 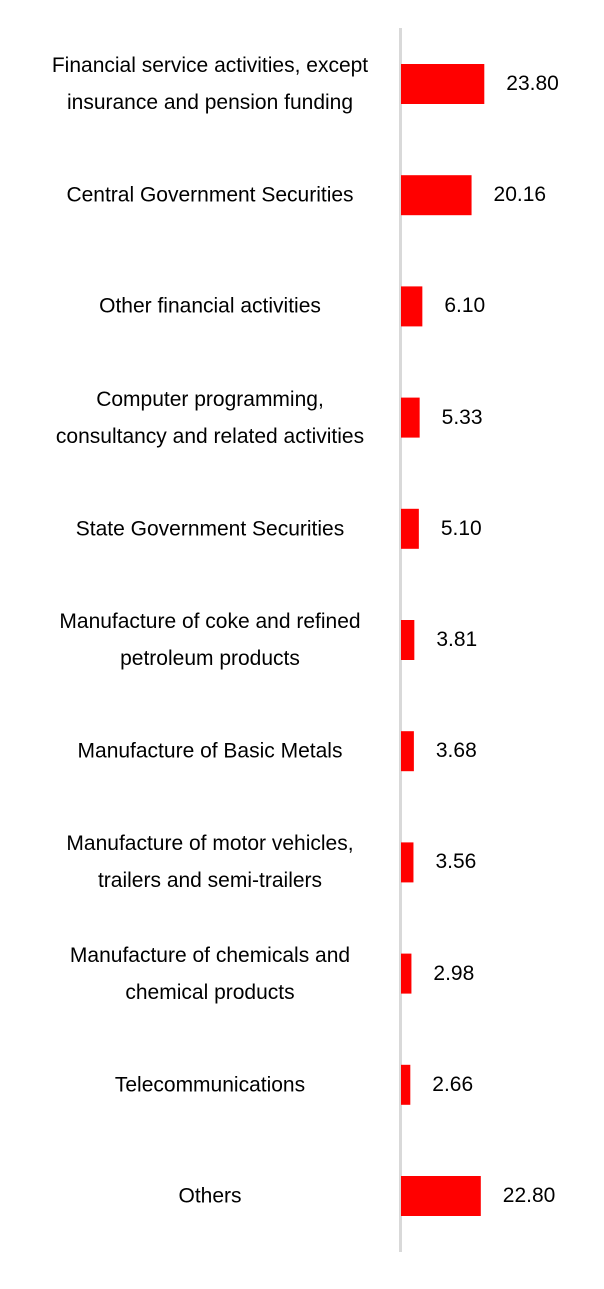 What do you see at coordinates (210, 1085) in the screenshot?
I see `category-label: Telecommunications` at bounding box center [210, 1085].